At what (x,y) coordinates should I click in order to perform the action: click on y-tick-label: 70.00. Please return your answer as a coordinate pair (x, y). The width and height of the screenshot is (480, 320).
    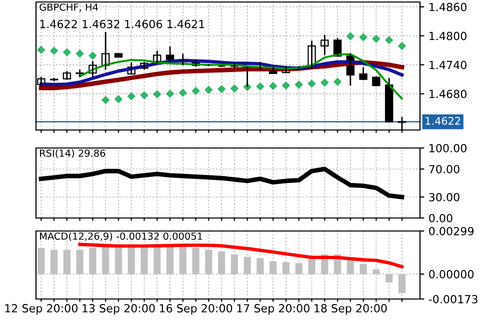
    Looking at the image, I should click on (444, 169).